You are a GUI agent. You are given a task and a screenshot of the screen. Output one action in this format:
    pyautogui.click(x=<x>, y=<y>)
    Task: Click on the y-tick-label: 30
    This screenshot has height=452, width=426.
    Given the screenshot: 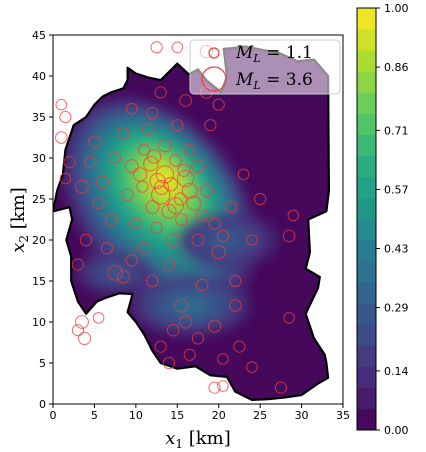 What is the action you would take?
    pyautogui.click(x=39, y=158)
    